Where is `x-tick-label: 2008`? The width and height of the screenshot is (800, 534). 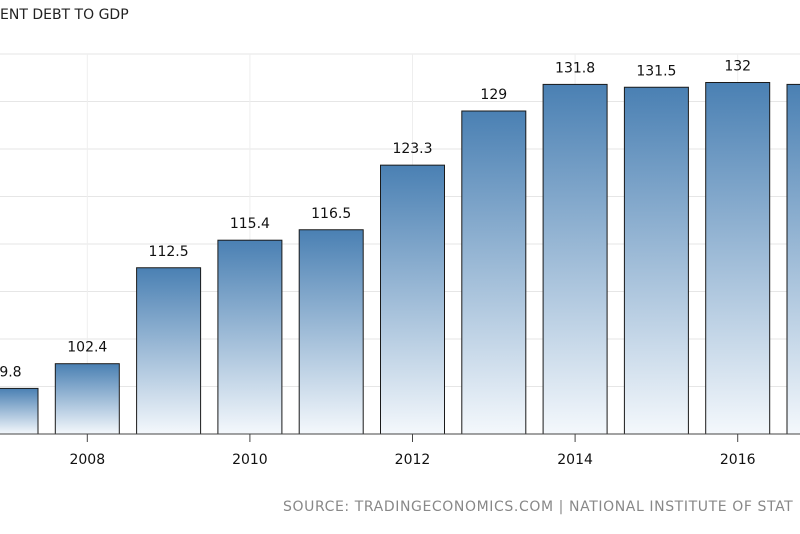 x-tick-label: 2008 is located at coordinates (87, 460).